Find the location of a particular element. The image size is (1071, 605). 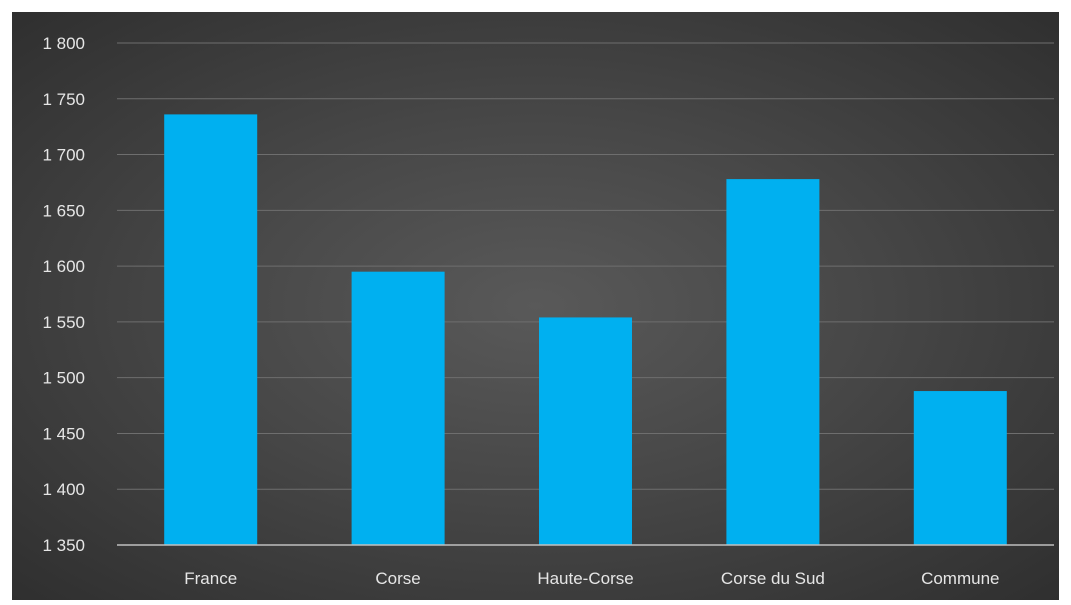

y-tick-label: 1 500 is located at coordinates (63, 378).